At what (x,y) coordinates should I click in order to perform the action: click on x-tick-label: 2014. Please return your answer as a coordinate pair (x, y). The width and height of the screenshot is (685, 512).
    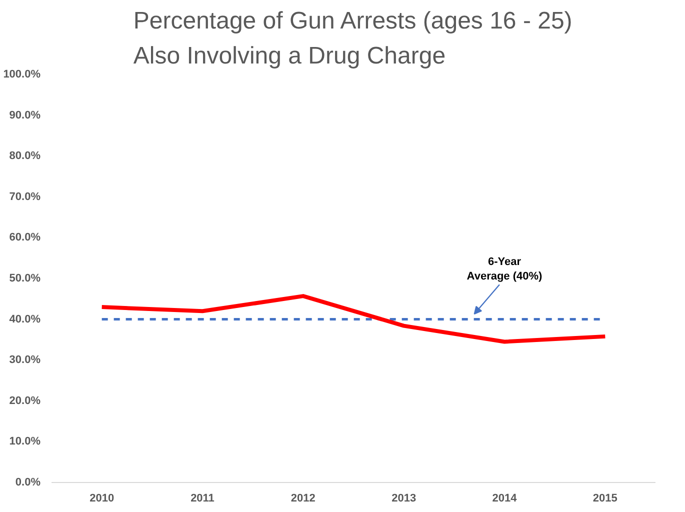
    Looking at the image, I should click on (505, 498).